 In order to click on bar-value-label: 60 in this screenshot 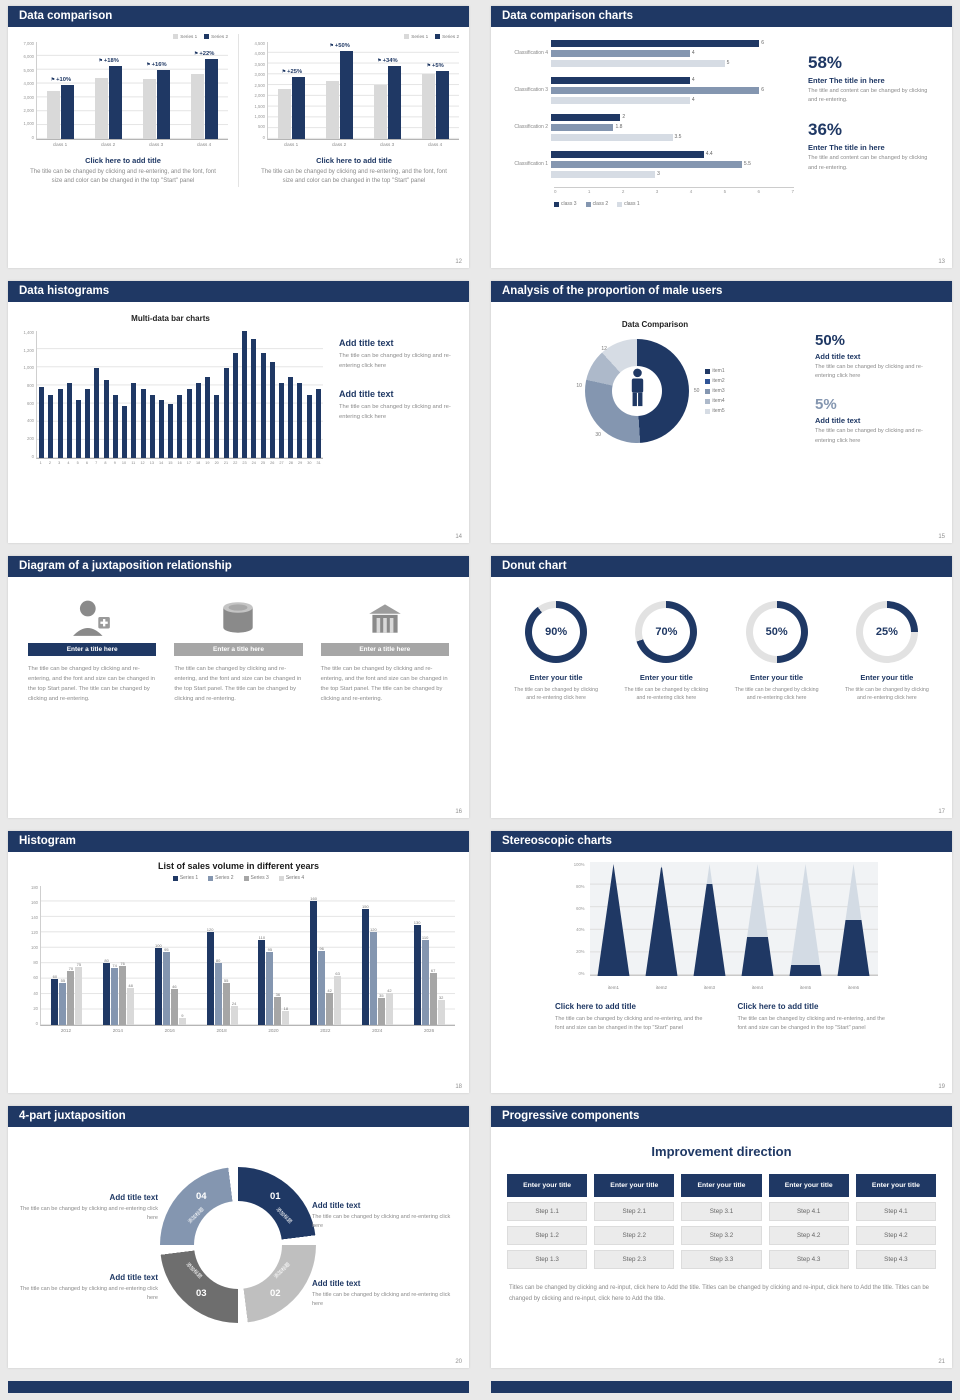, I will do `click(55, 976)`.